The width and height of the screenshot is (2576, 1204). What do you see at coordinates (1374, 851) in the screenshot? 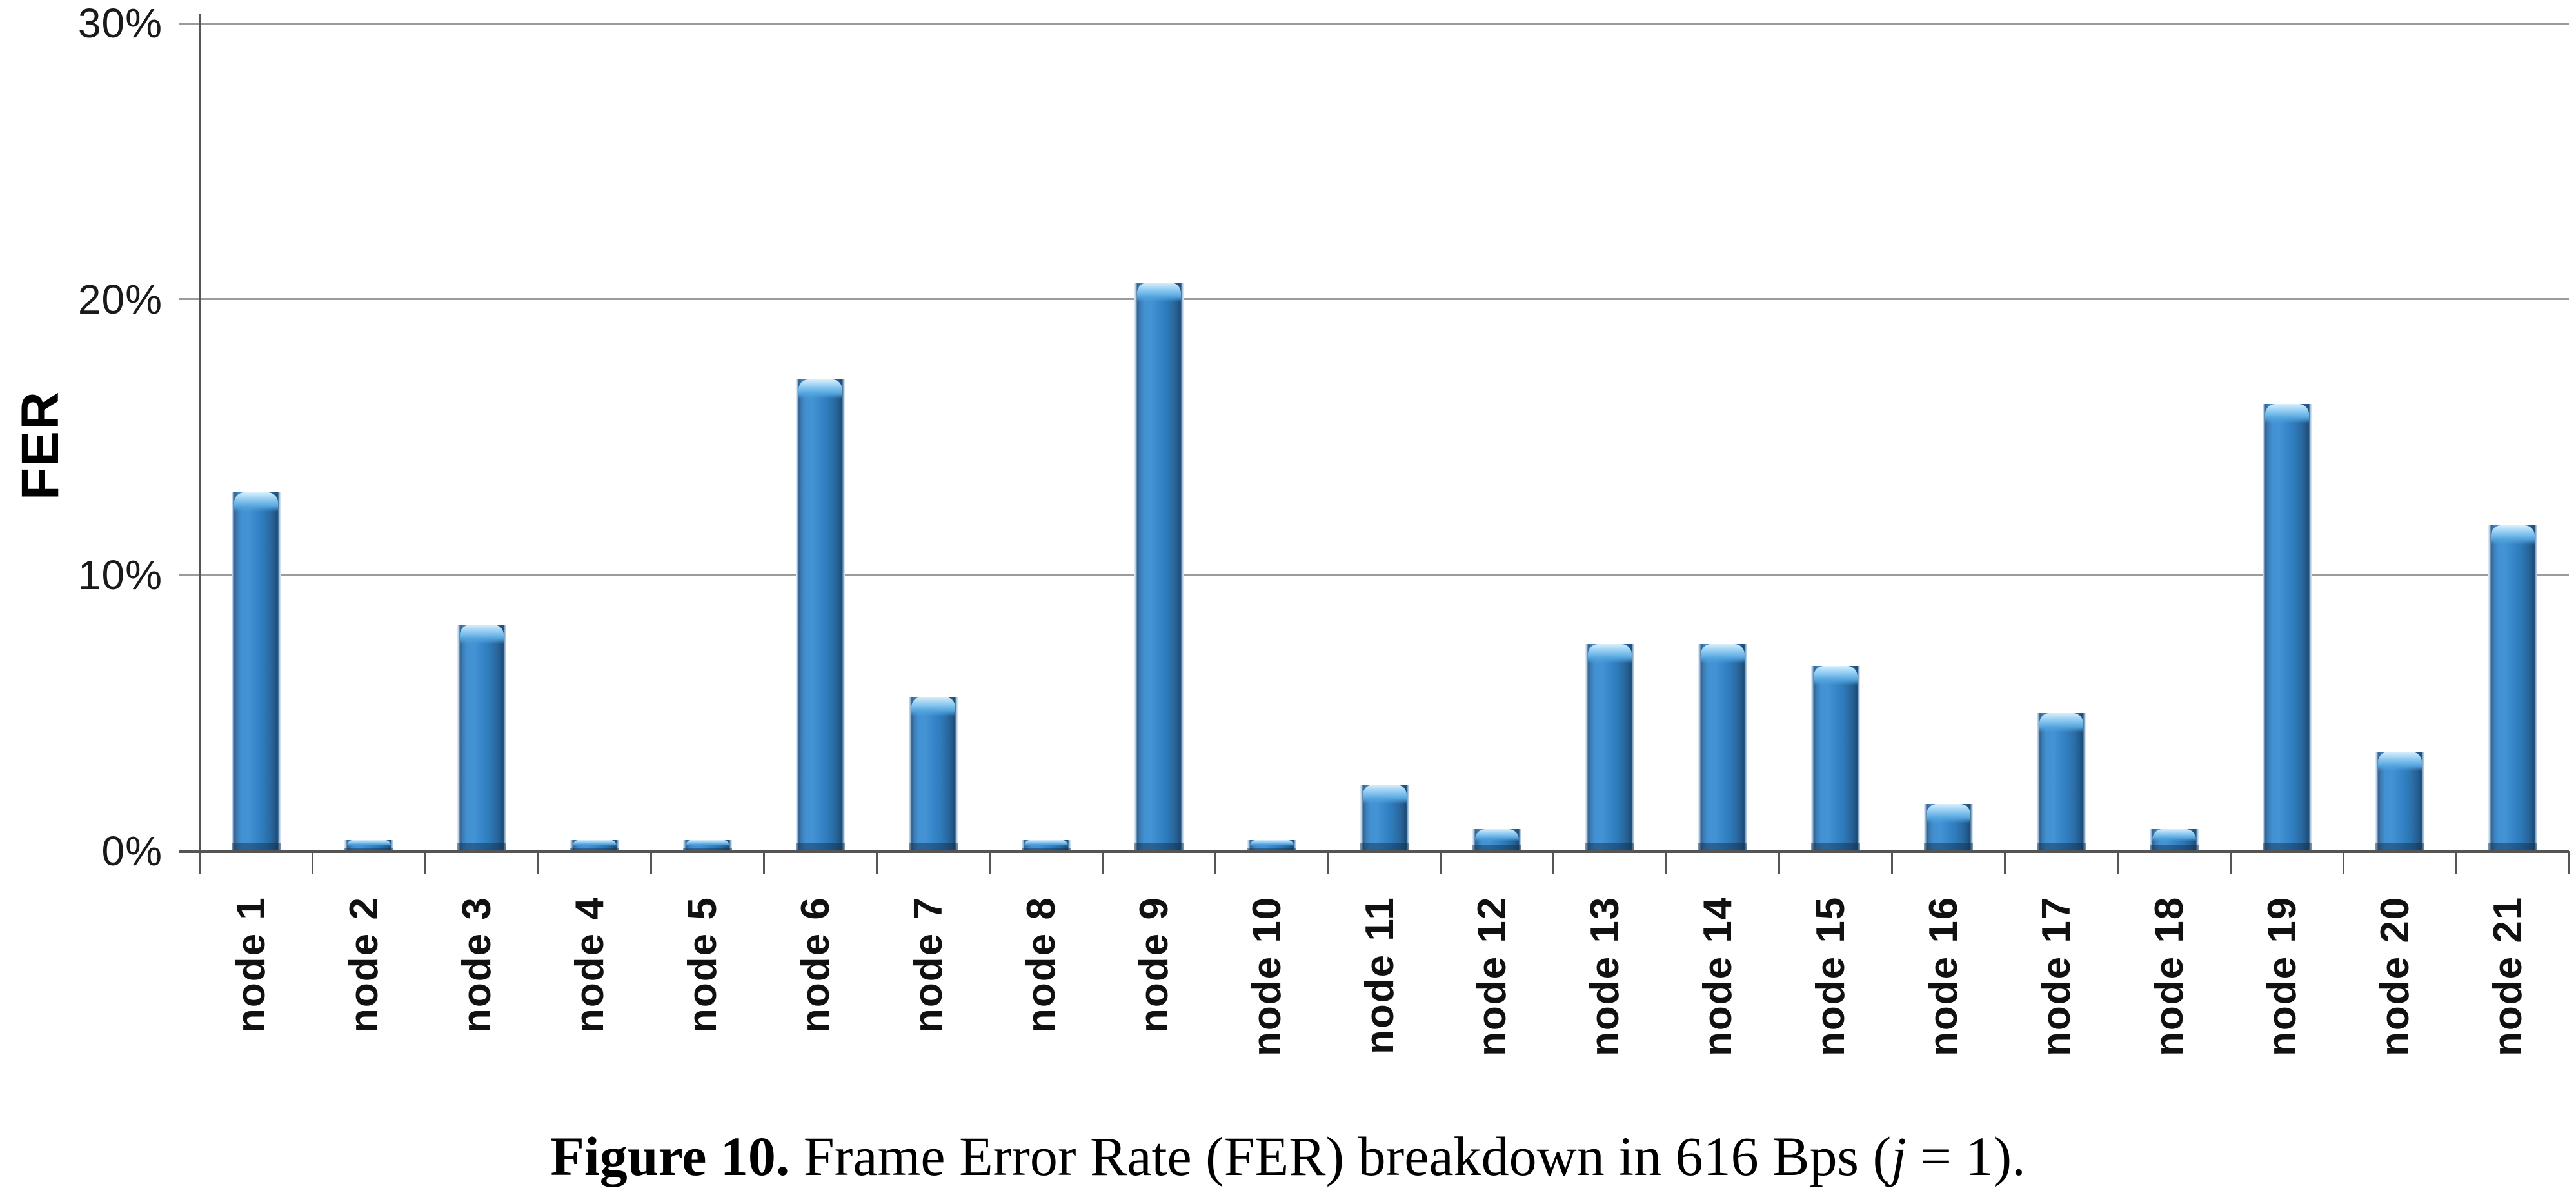
I see `x-axis-line` at bounding box center [1374, 851].